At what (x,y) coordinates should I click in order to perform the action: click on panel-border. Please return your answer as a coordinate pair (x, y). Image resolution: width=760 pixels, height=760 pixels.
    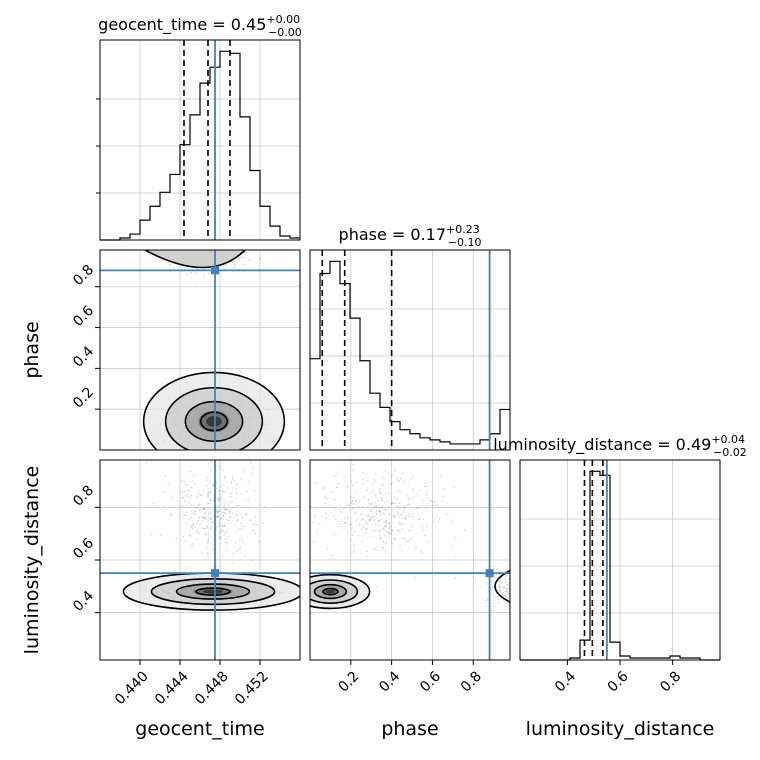
    Looking at the image, I should click on (200, 350).